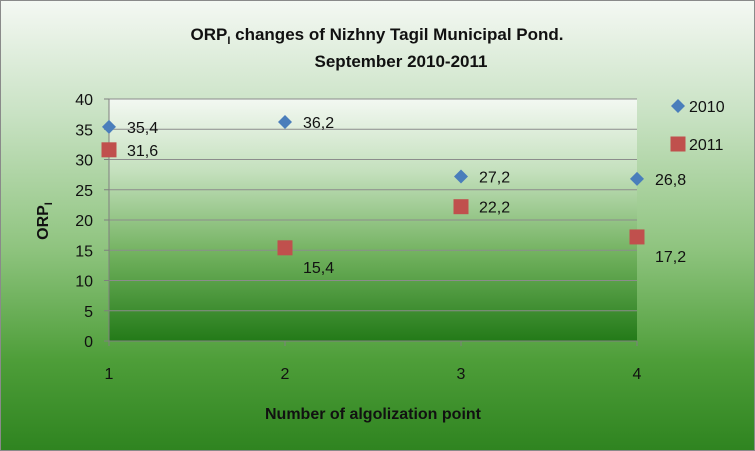 The width and height of the screenshot is (755, 451). I want to click on y-tick-label-25: 25, so click(84, 191).